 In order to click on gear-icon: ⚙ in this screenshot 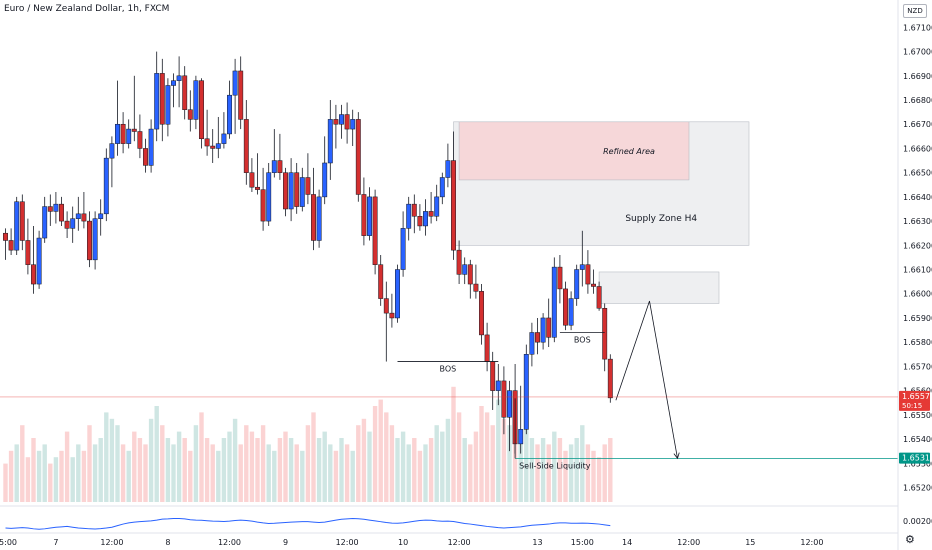, I will do `click(910, 540)`.